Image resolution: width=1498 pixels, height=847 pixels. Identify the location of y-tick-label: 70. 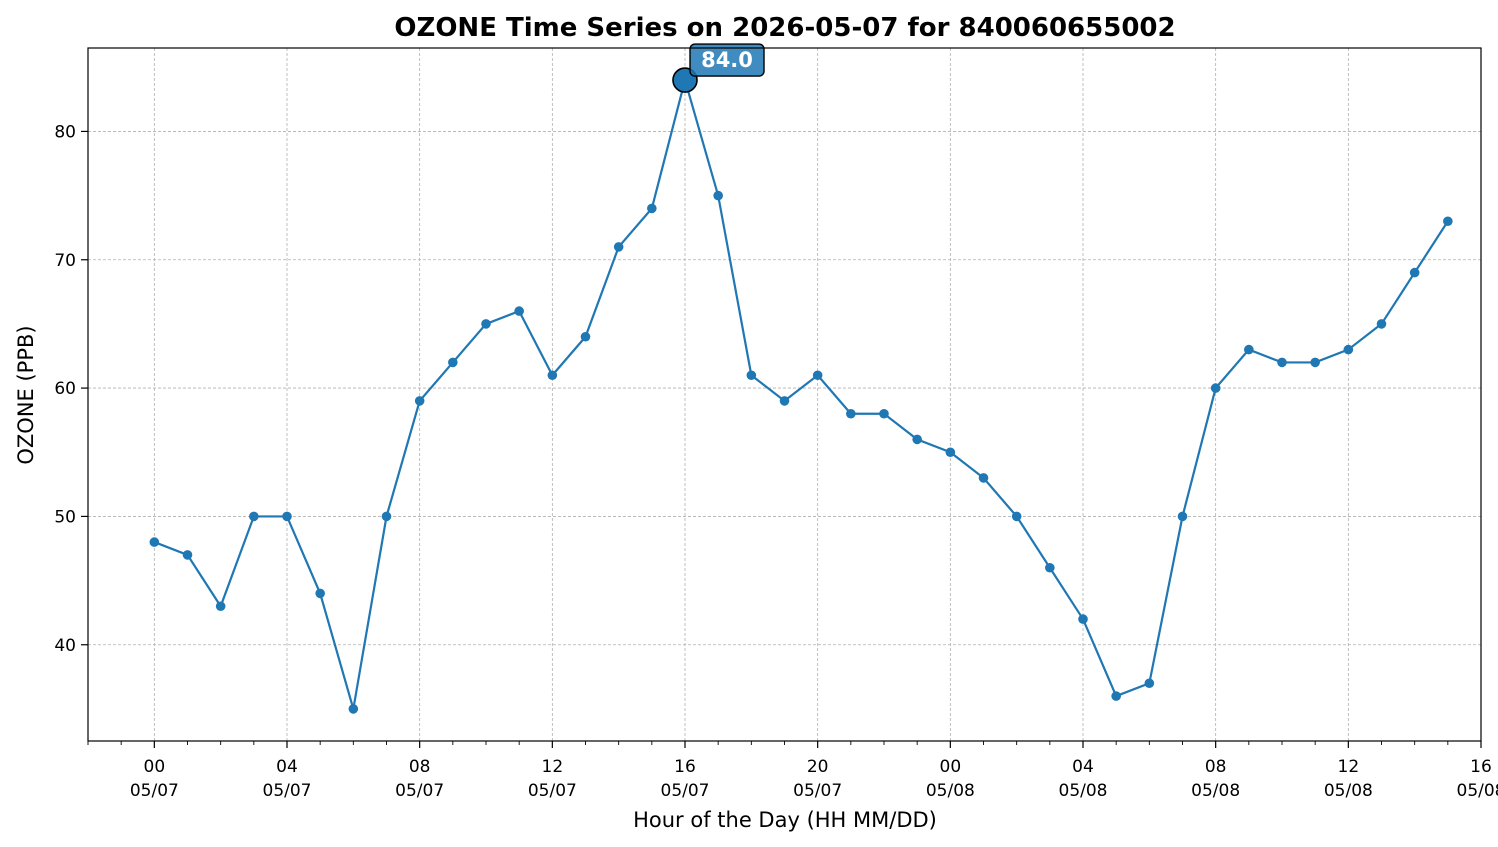
(65, 261).